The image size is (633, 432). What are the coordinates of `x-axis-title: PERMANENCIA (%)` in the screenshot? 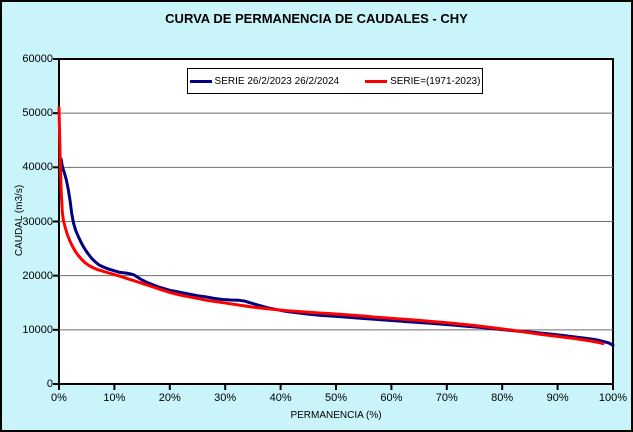 It's located at (336, 415).